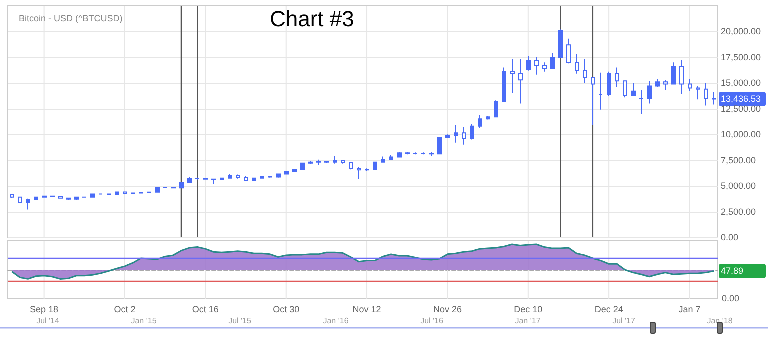 The width and height of the screenshot is (768, 337). Describe the element at coordinates (125, 309) in the screenshot. I see `x-tick-label: Oct 2` at that location.